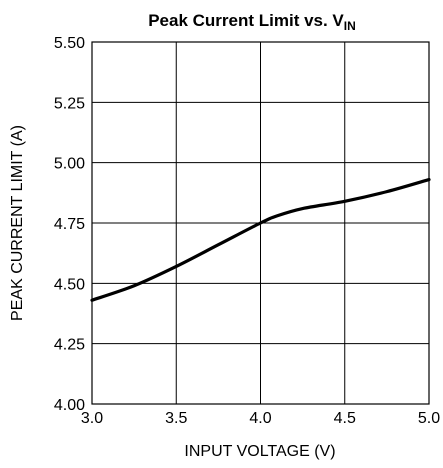 Image resolution: width=443 pixels, height=468 pixels. What do you see at coordinates (17, 223) in the screenshot?
I see `y-axis-label: PEAK CURRENT LIMIT (A)` at bounding box center [17, 223].